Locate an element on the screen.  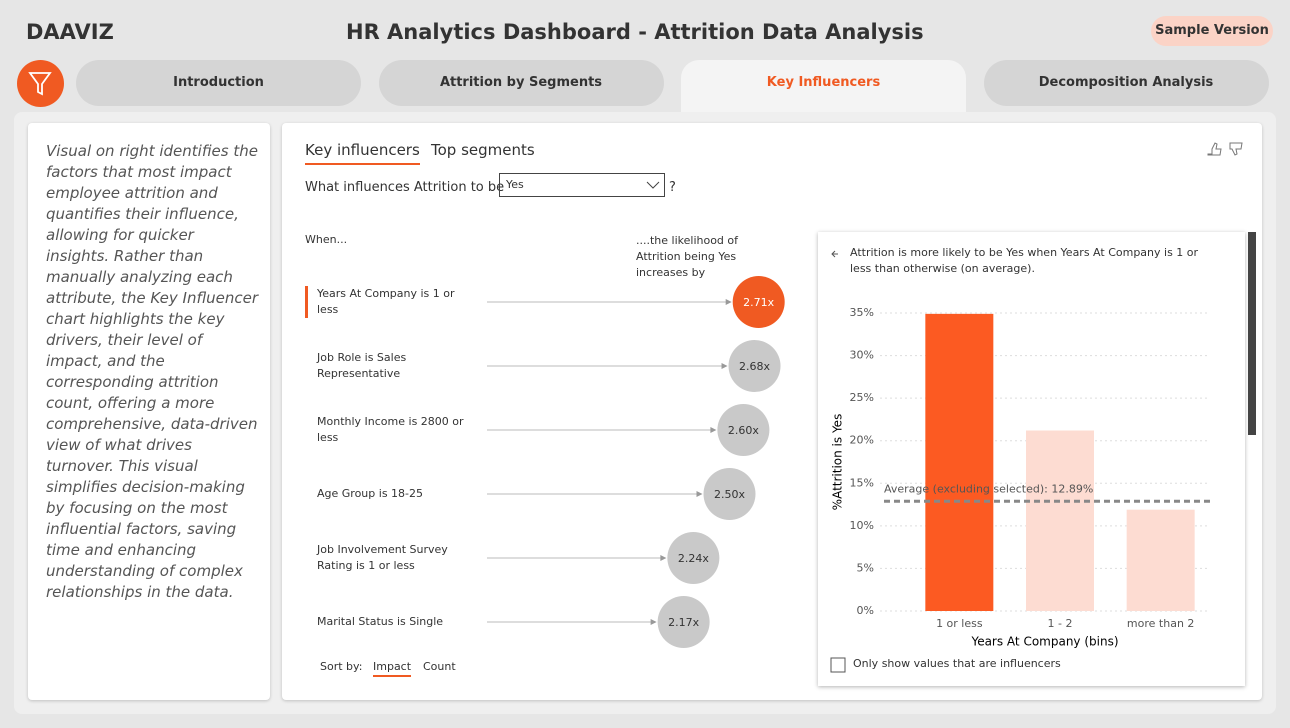
y-tick-label: 5% is located at coordinates (865, 567).